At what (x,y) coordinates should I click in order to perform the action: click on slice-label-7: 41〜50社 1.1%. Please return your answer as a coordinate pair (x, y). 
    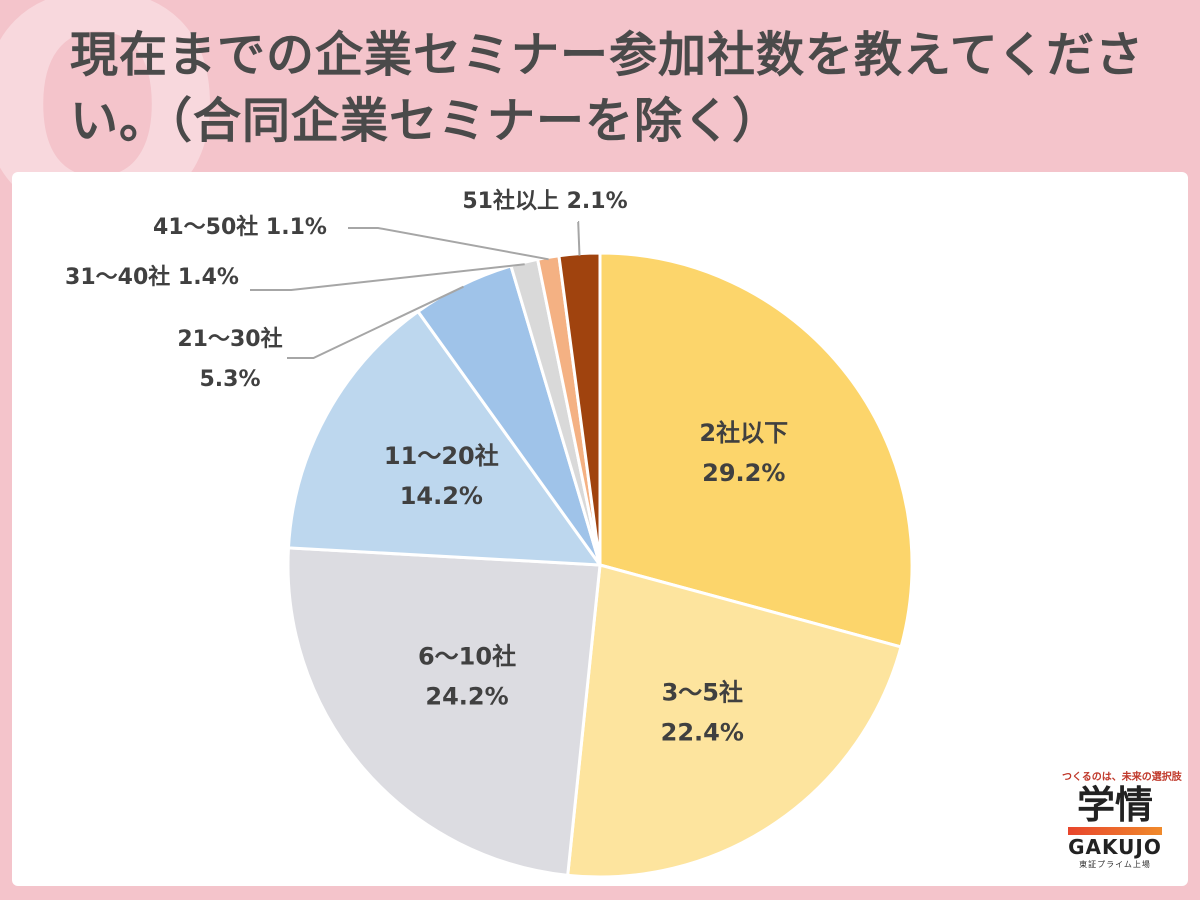
    Looking at the image, I should click on (240, 227).